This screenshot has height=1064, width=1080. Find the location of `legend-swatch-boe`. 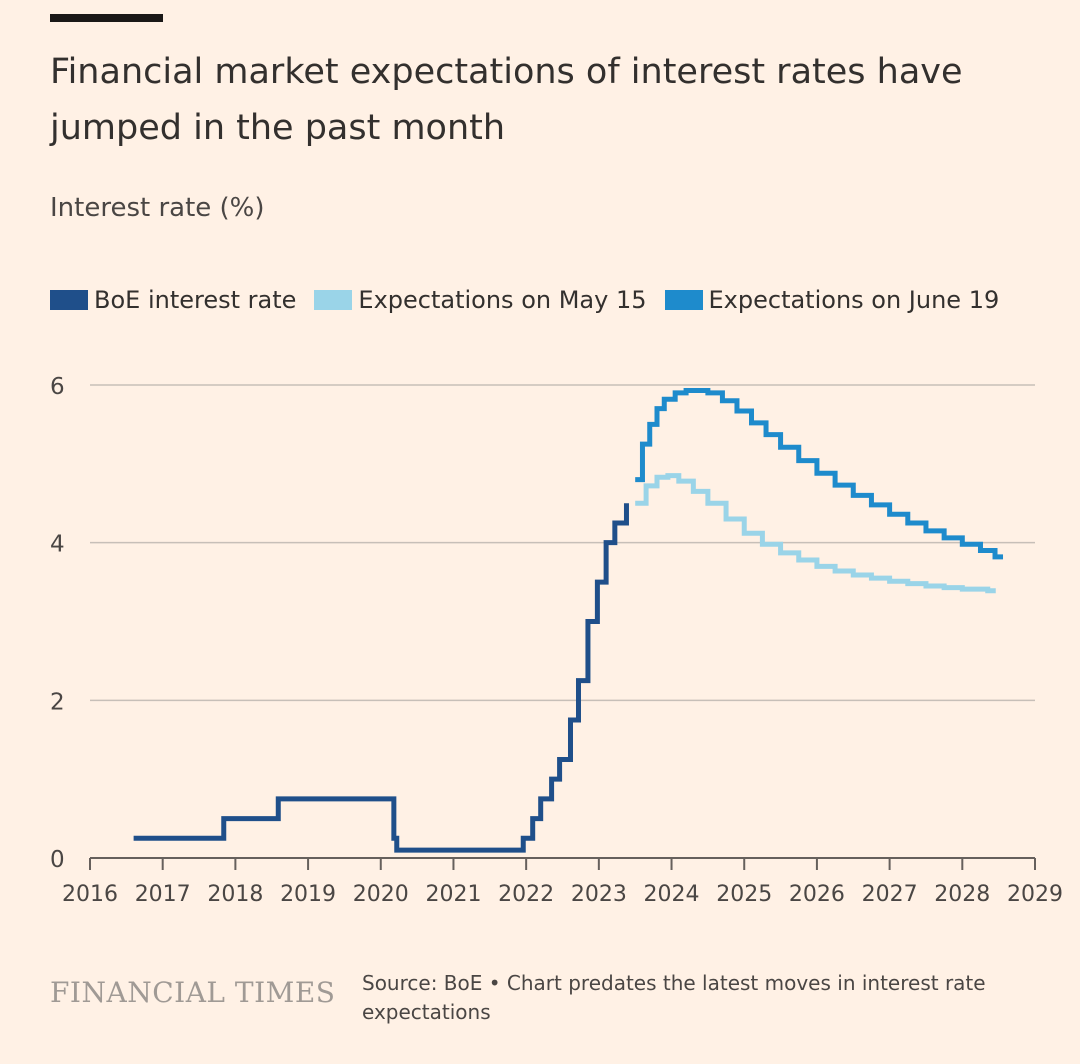

legend-swatch-boe is located at coordinates (69, 300).